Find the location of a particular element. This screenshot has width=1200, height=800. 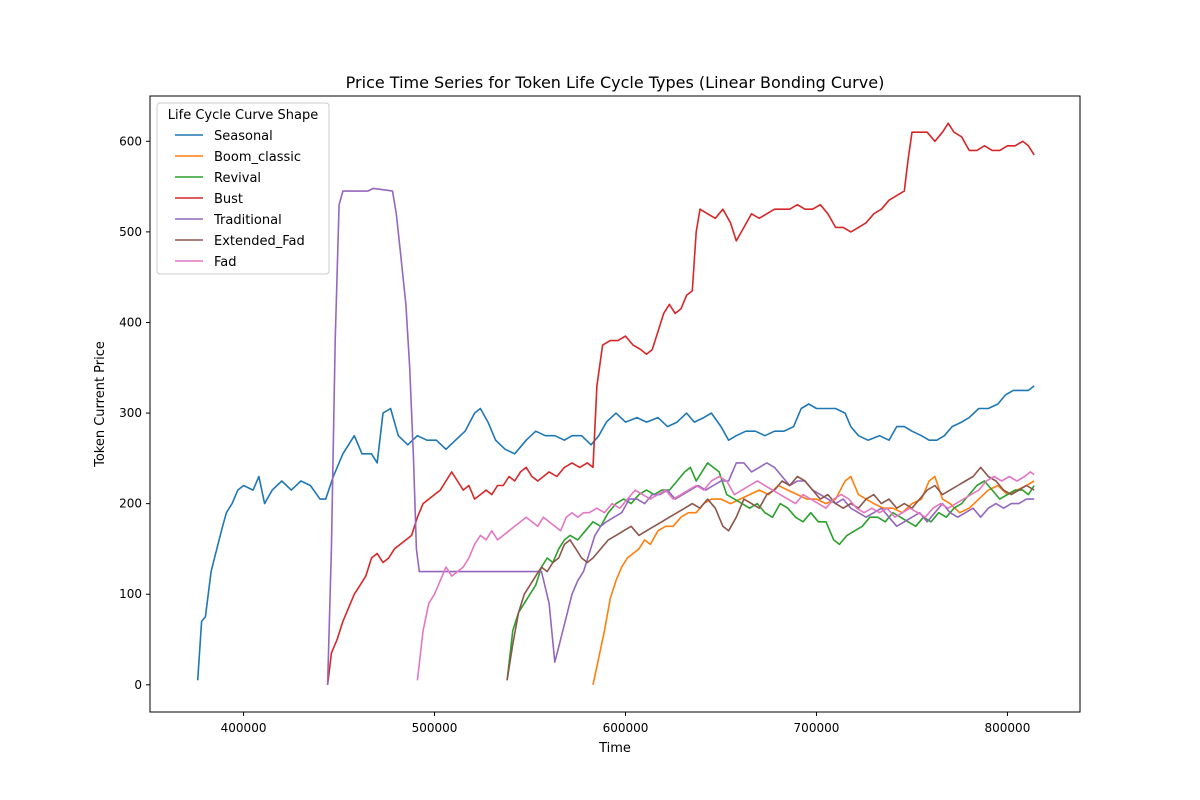

series-line-extended-fad is located at coordinates (770, 573).